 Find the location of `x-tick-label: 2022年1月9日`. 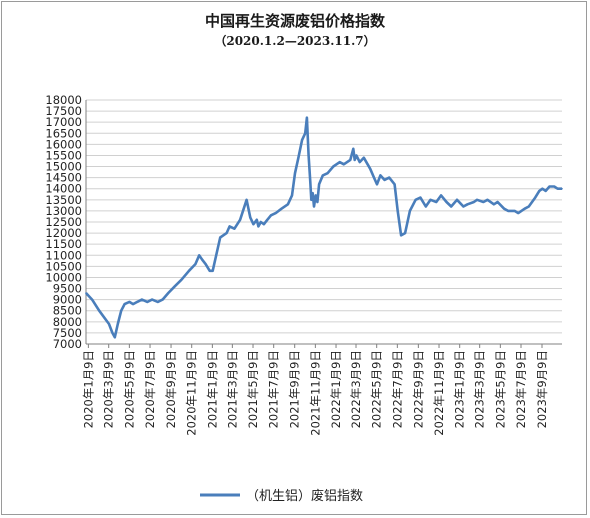

x-tick-label: 2022年1月9日 is located at coordinates (336, 389).